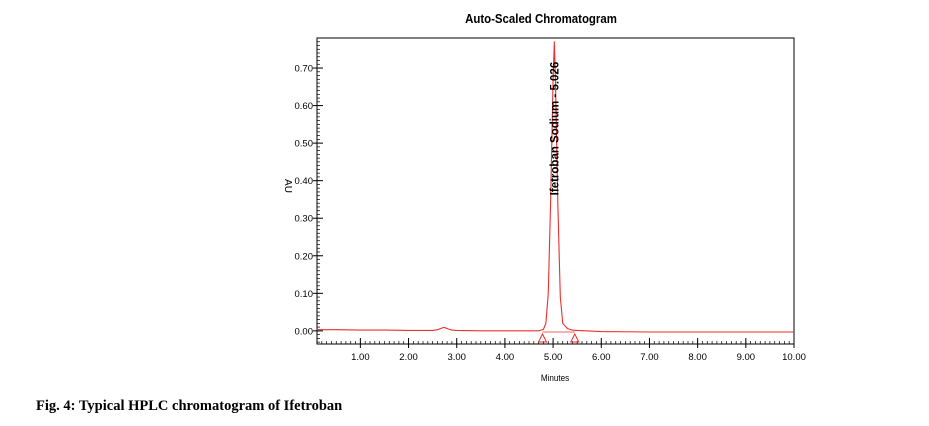 This screenshot has width=929, height=426. What do you see at coordinates (304, 256) in the screenshot?
I see `y-tick-label: 0.20` at bounding box center [304, 256].